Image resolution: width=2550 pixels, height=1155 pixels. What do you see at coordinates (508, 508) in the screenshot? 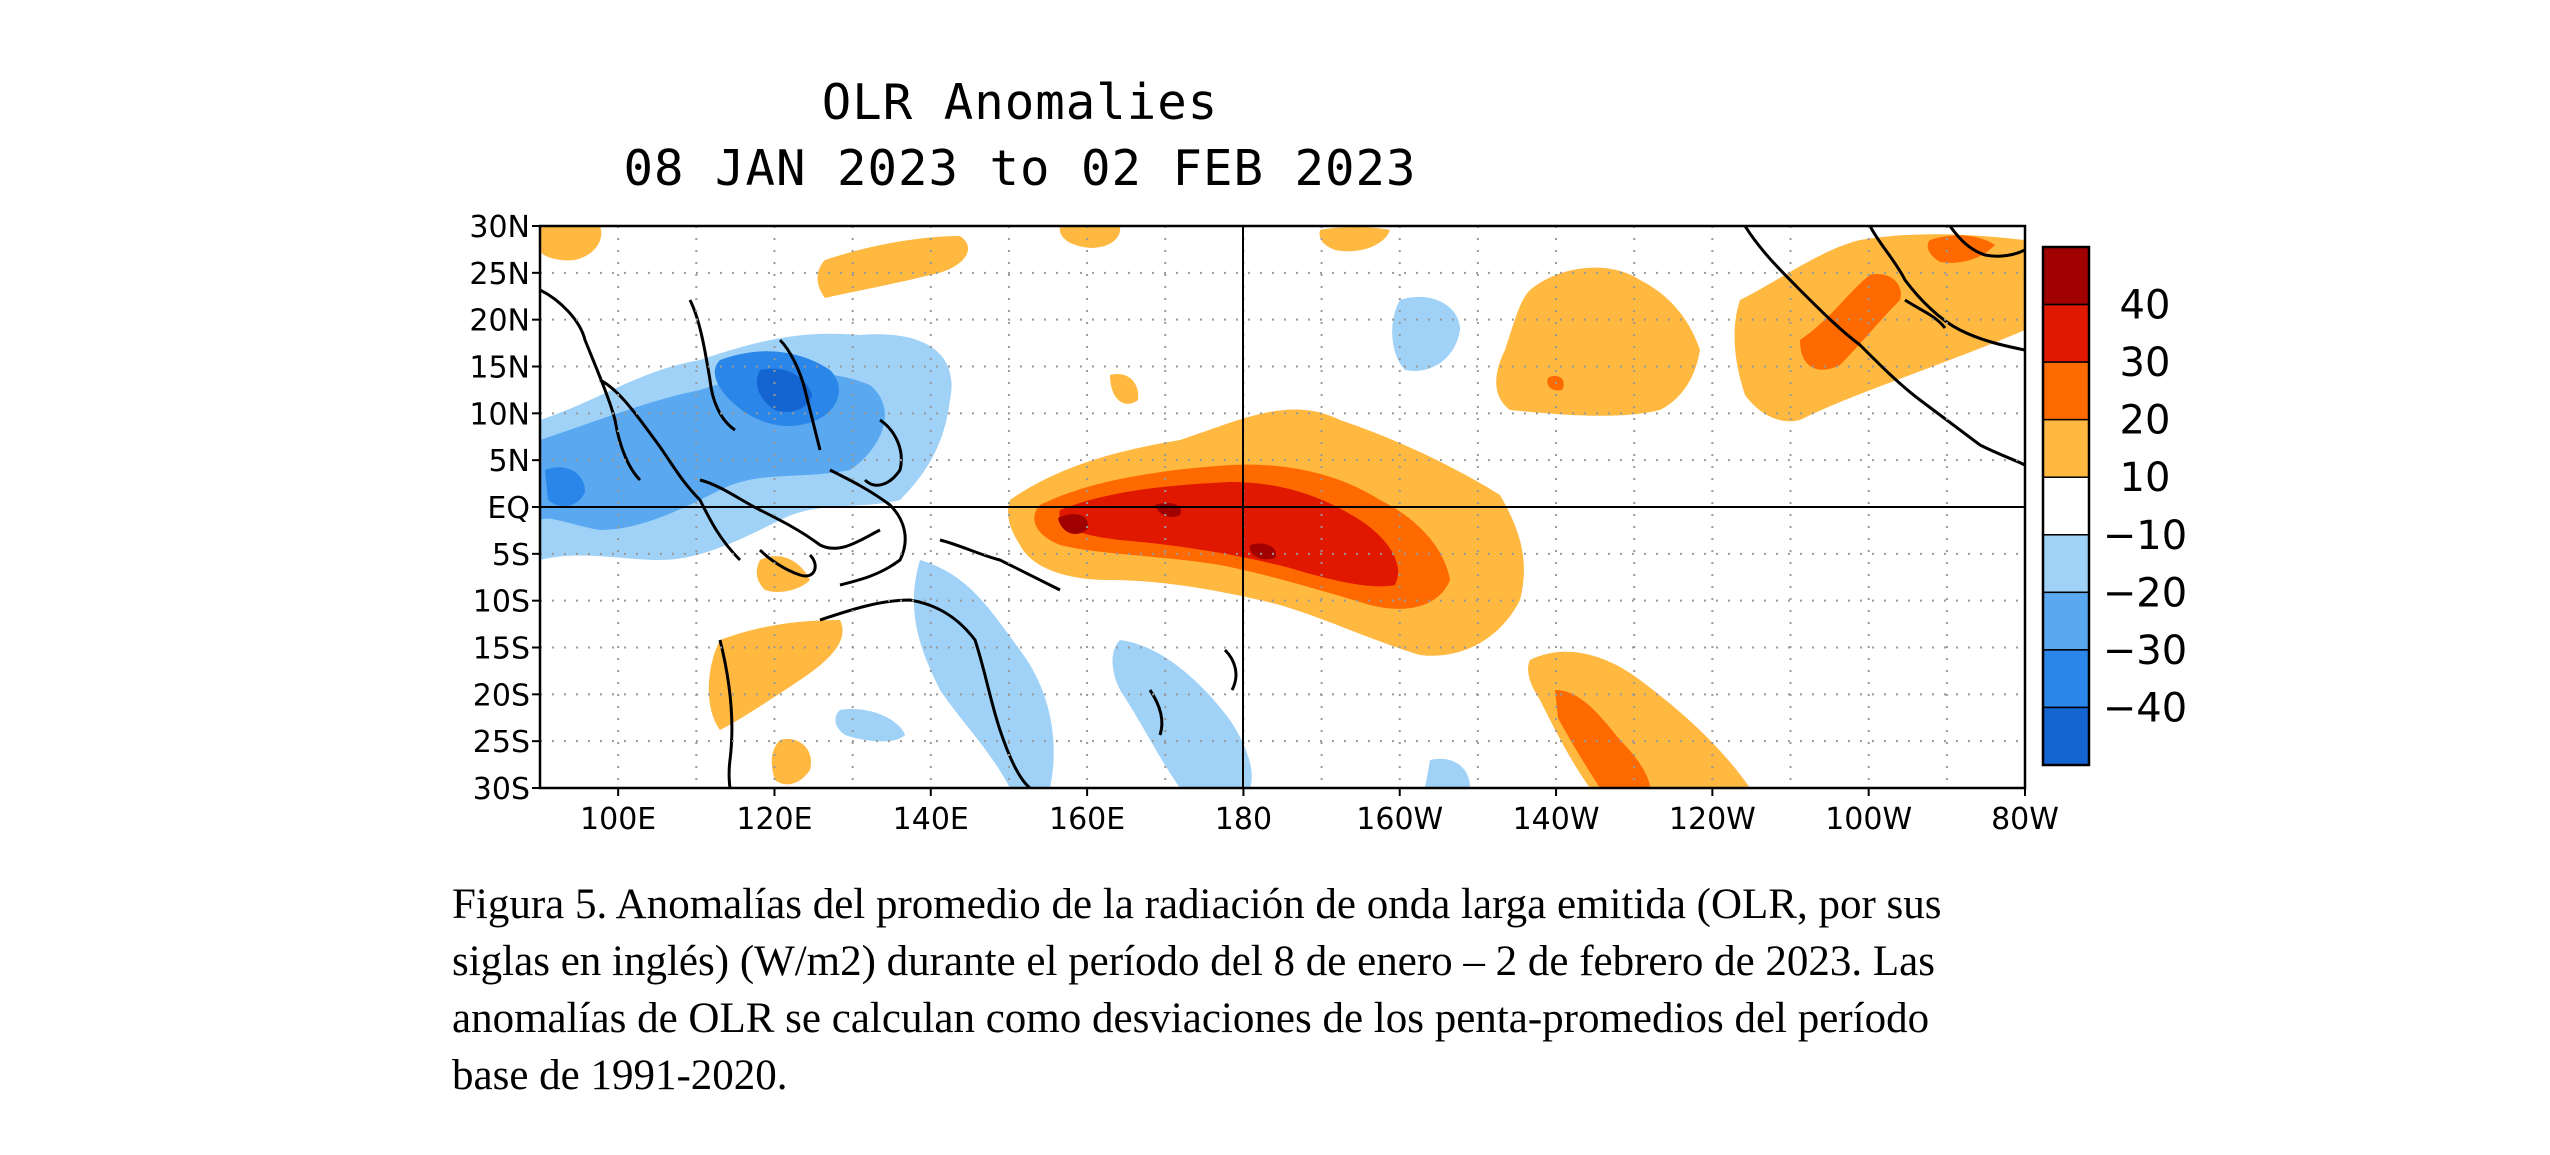
I see `lat-tick-label: EQ` at bounding box center [508, 508].